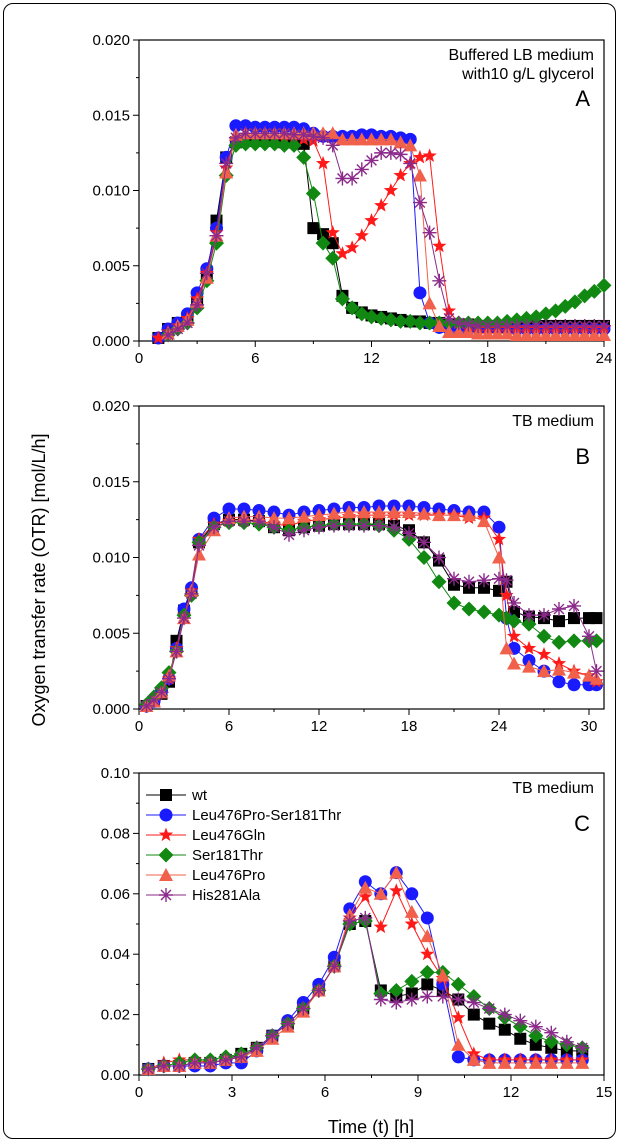 The height and width of the screenshot is (1144, 621). Describe the element at coordinates (604, 358) in the screenshot. I see `x-tick-label: 24` at that location.